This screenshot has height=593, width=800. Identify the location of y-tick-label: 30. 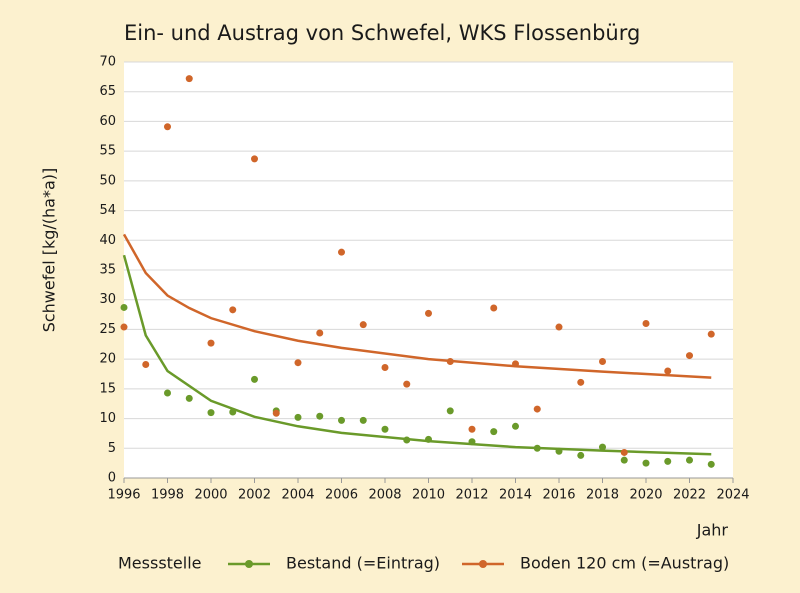
(107, 299).